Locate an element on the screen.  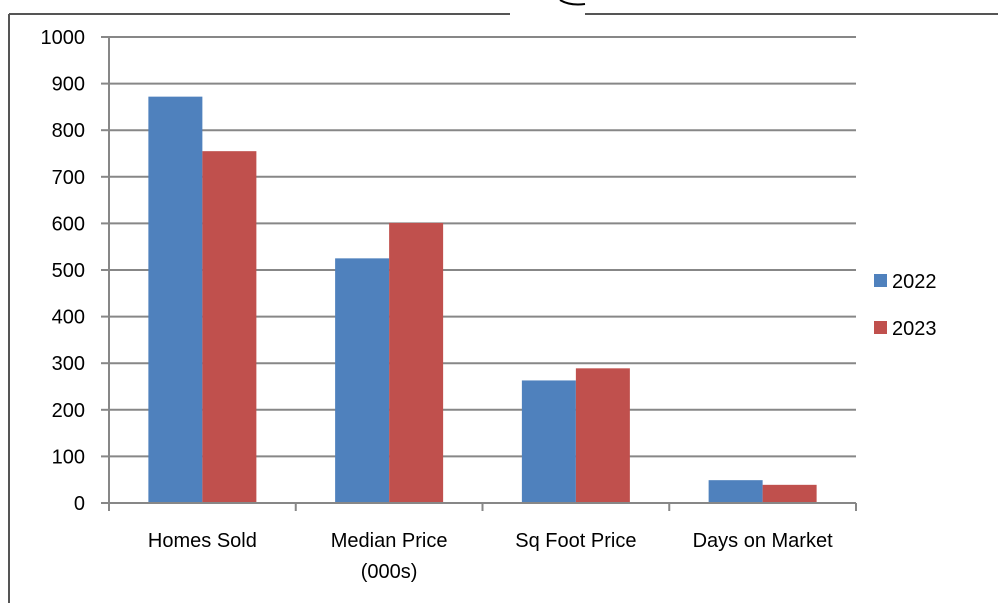
legend-label-2023: 2023 is located at coordinates (914, 329).